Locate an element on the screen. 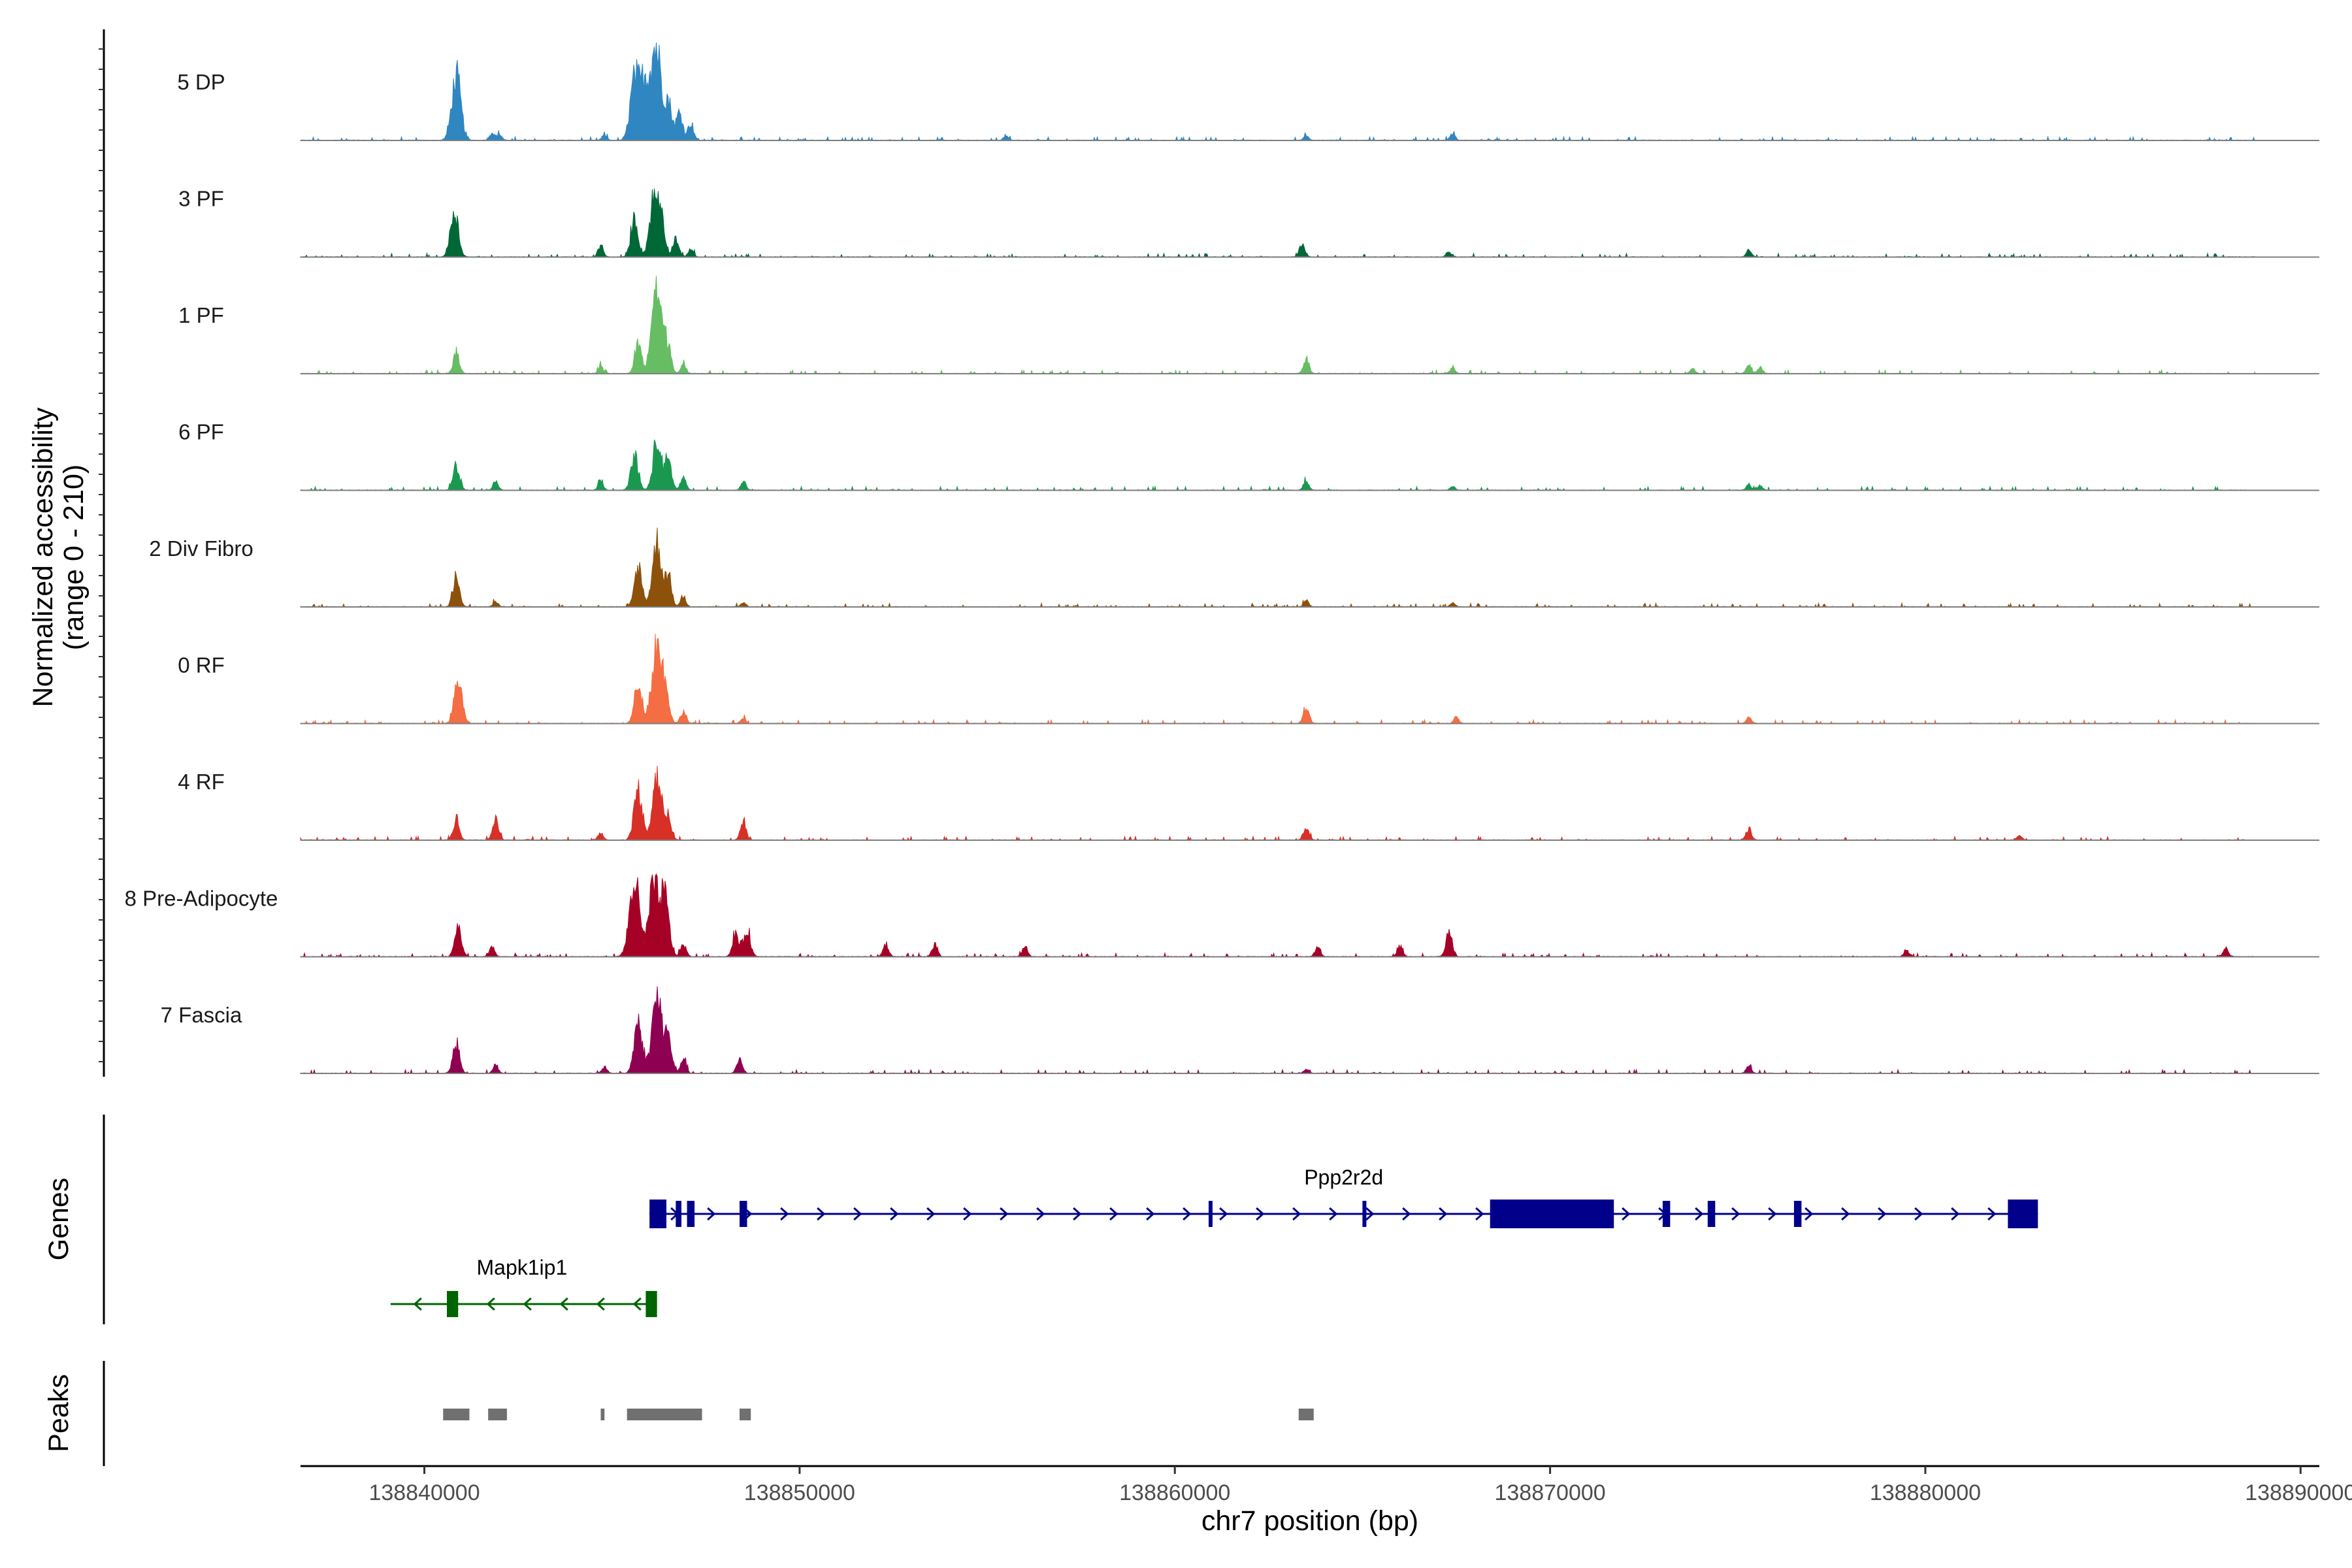 This screenshot has height=1568, width=2352. x-tick-label: 138890000 is located at coordinates (2298, 1492).